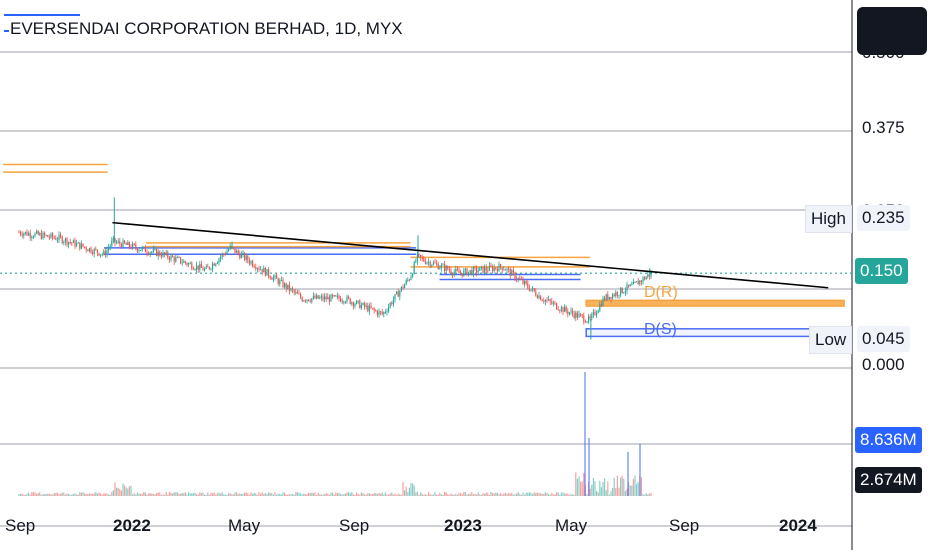  Describe the element at coordinates (132, 525) in the screenshot. I see `time-tick-label: 2022` at that location.